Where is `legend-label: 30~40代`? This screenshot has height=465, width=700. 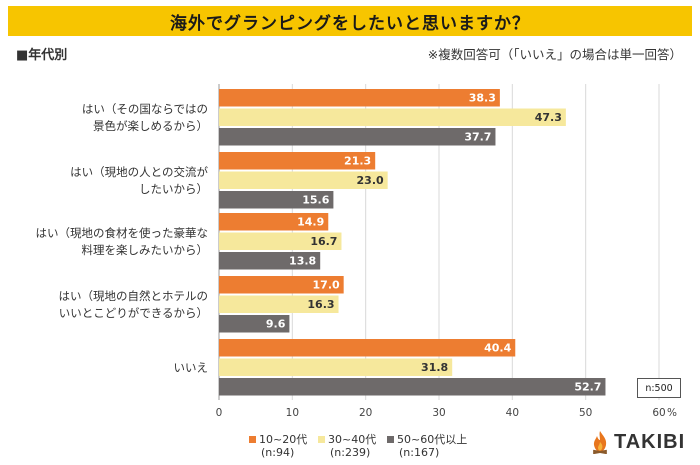
legend-label: 30~40代 is located at coordinates (352, 439).